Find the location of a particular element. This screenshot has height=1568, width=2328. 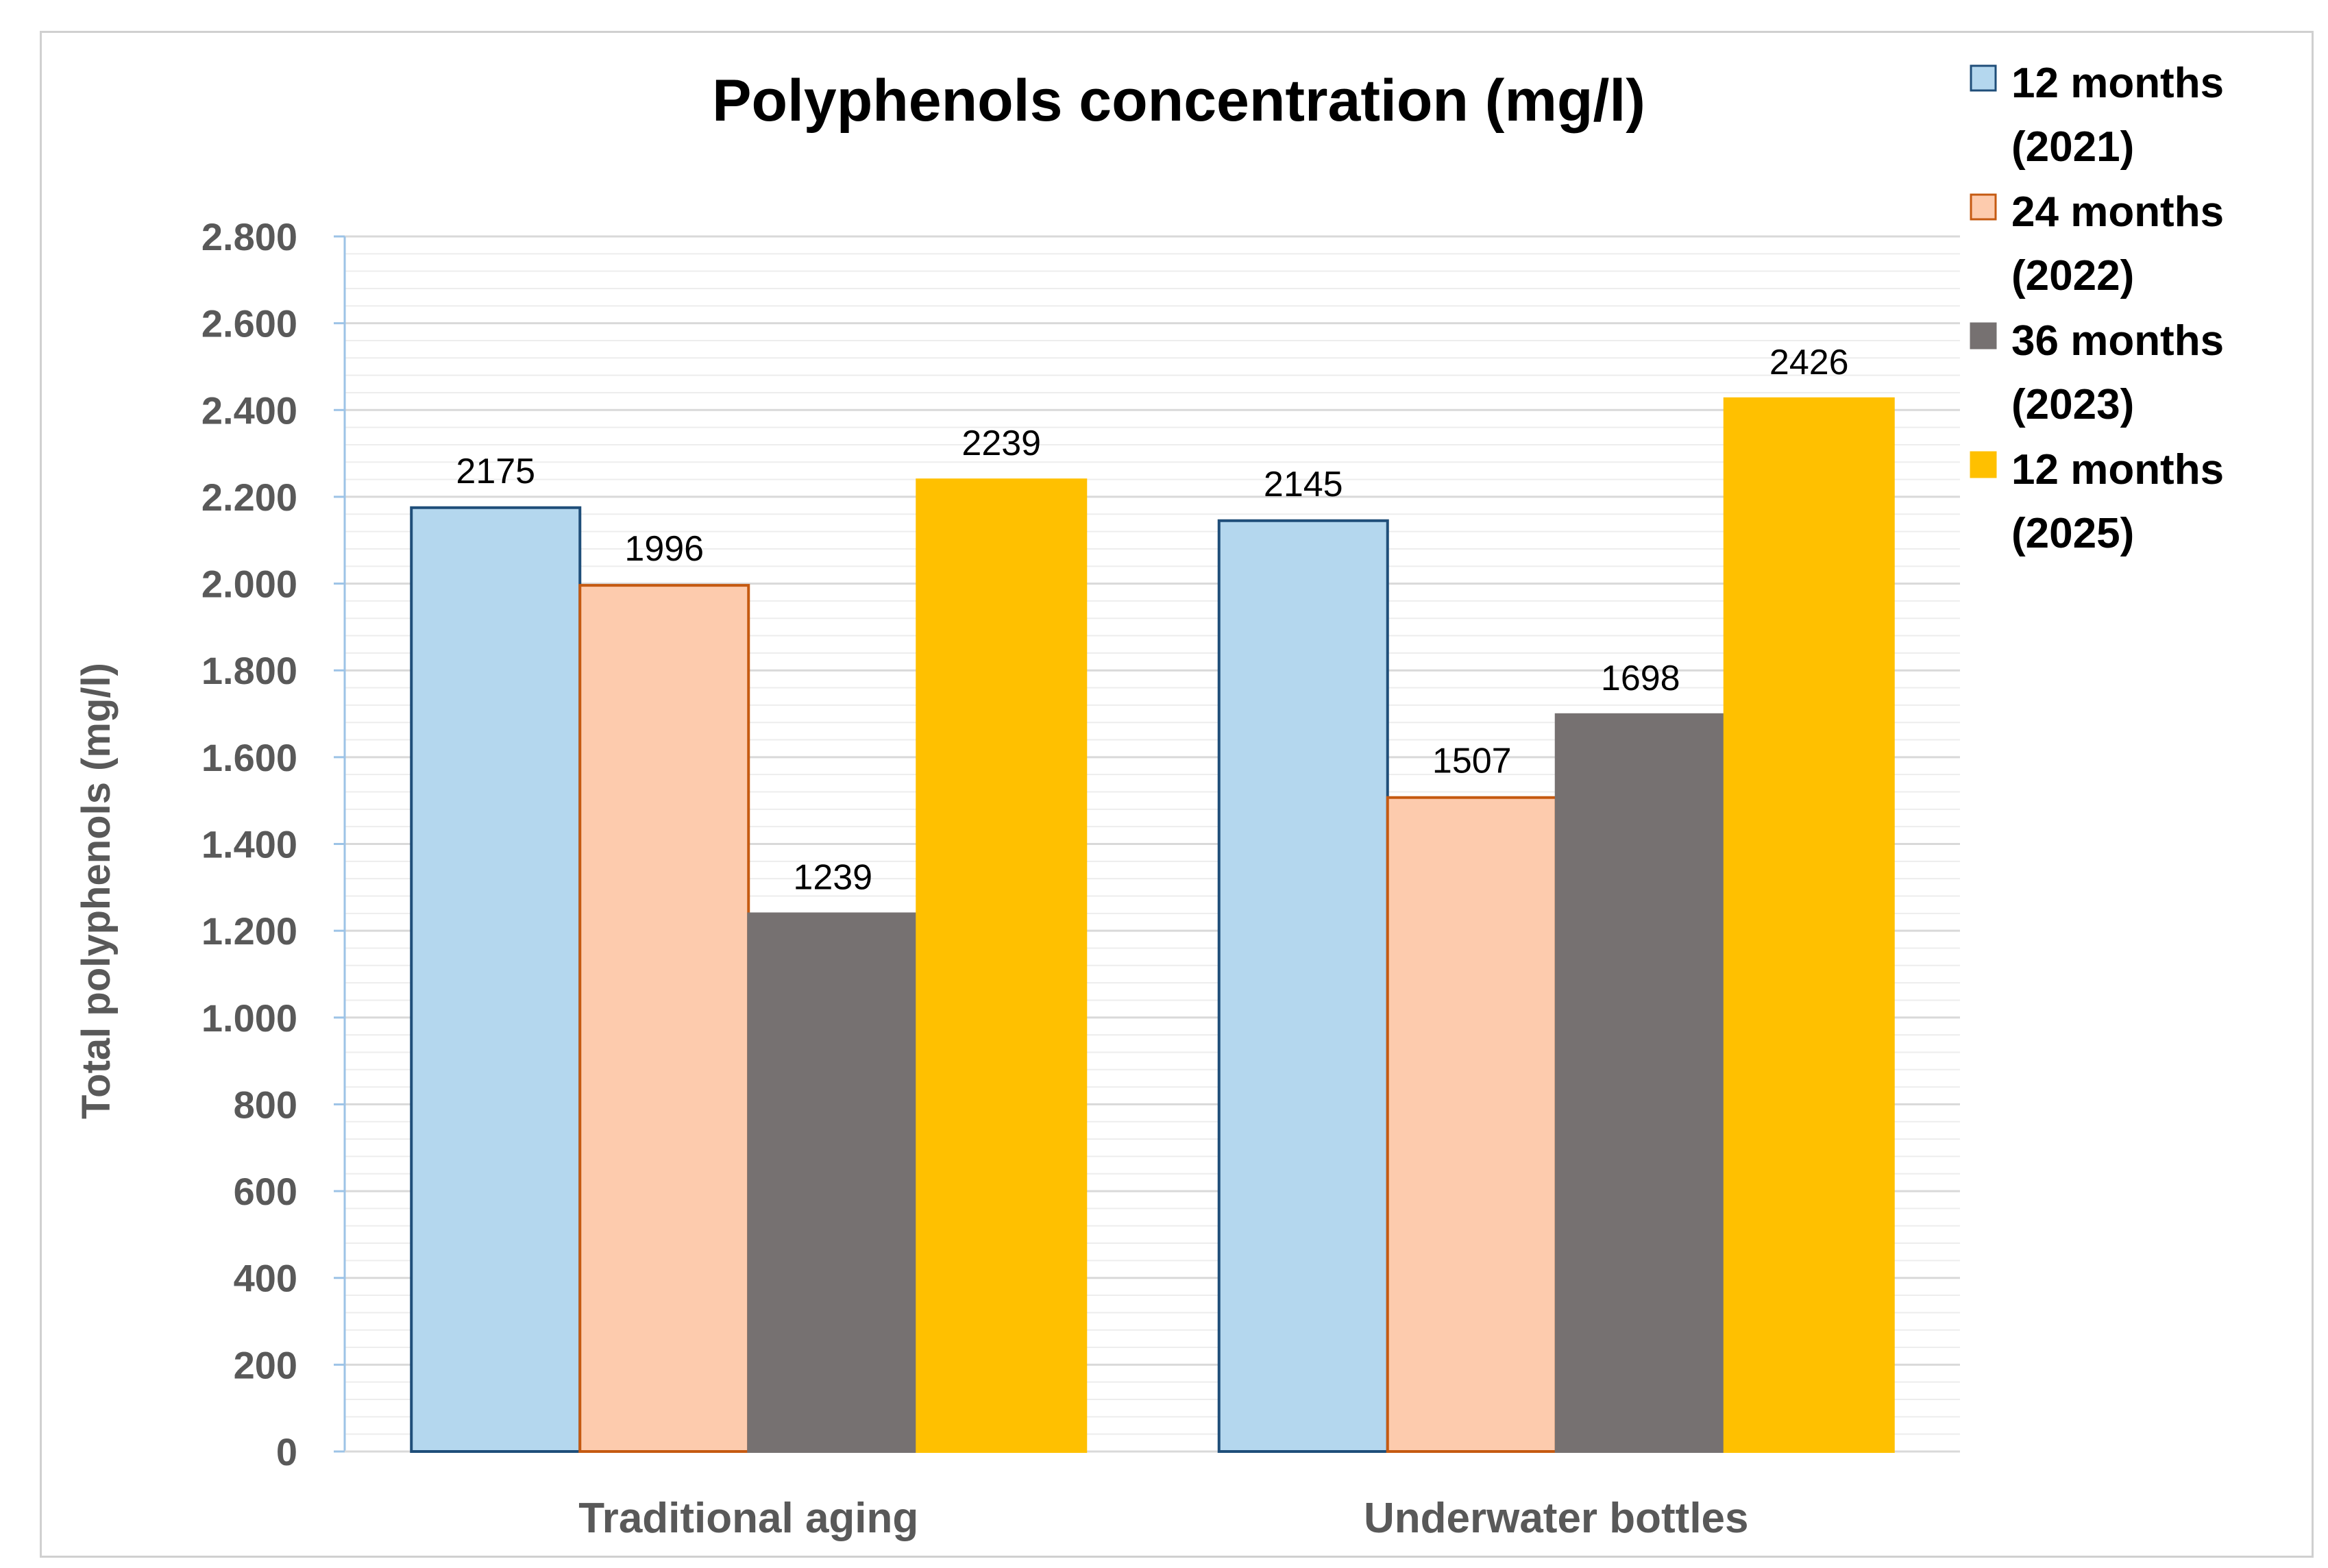

chart-title: Polyphenols concentration (mg/l) is located at coordinates (1178, 101).